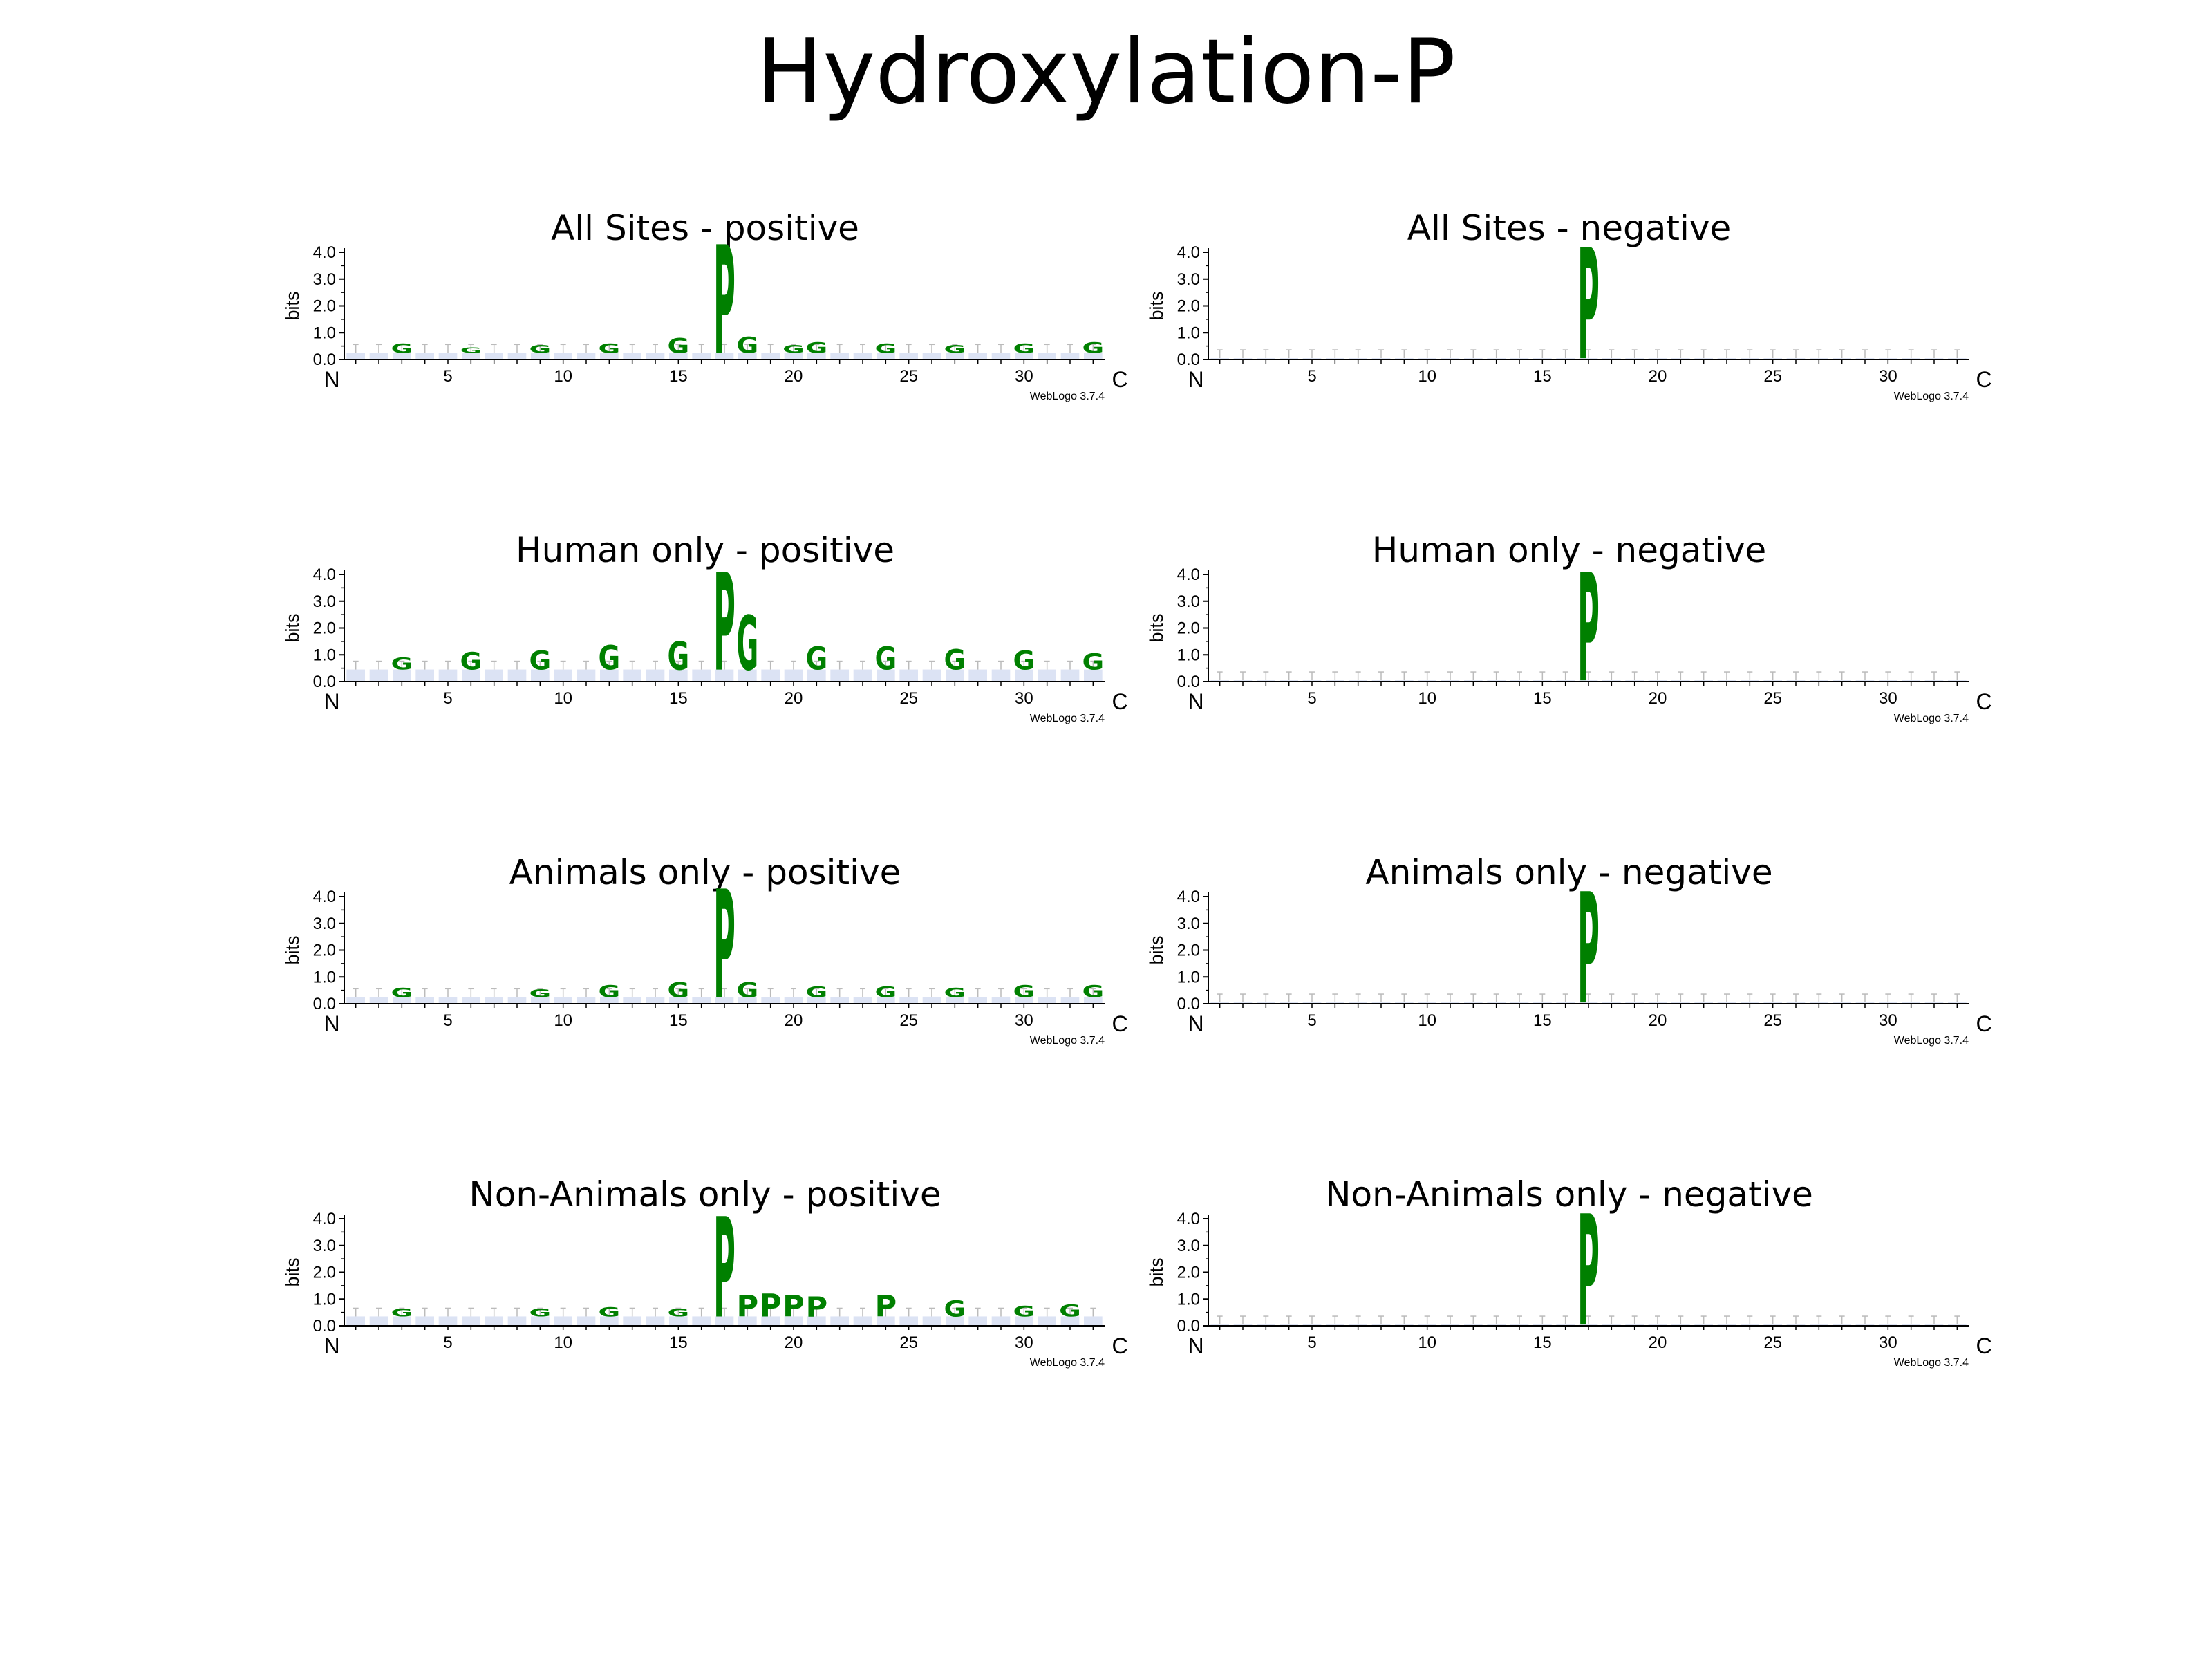 This screenshot has width=2212, height=1659. Describe the element at coordinates (1543, 377) in the screenshot. I see `x-tick-label: 15` at that location.